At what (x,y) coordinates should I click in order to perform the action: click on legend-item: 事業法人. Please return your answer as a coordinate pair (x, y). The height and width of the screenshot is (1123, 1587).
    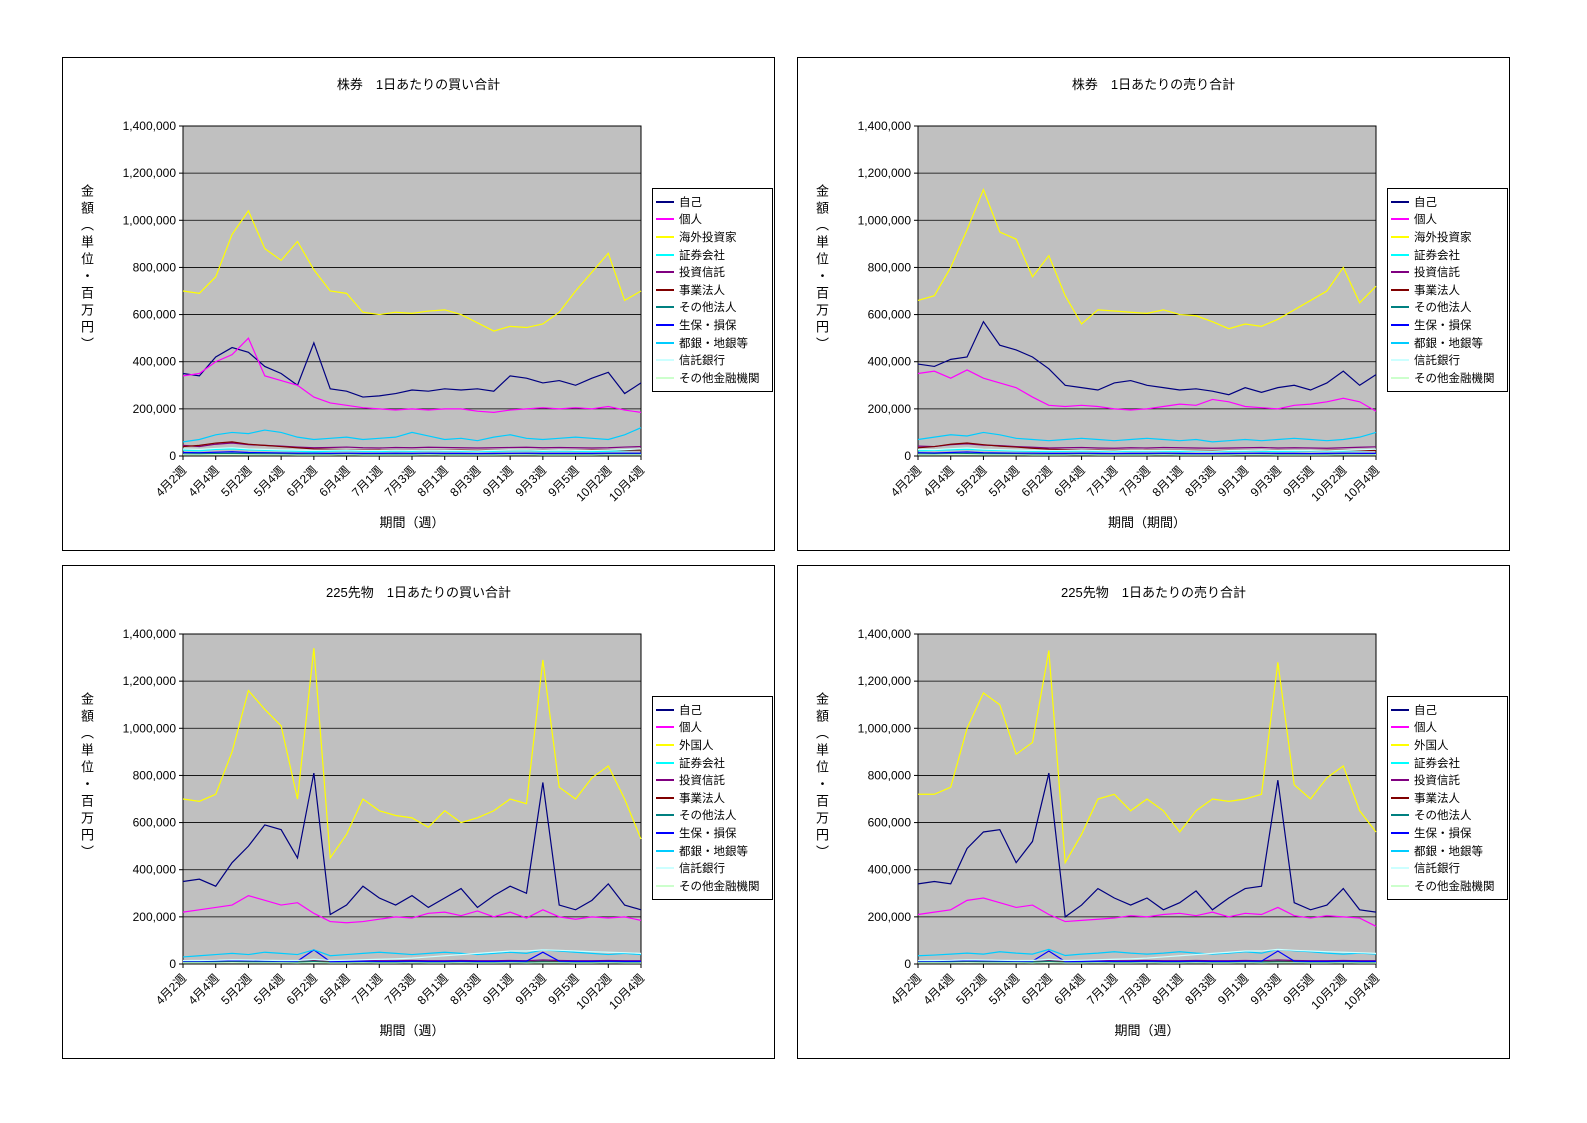
    Looking at the image, I should click on (1447, 290).